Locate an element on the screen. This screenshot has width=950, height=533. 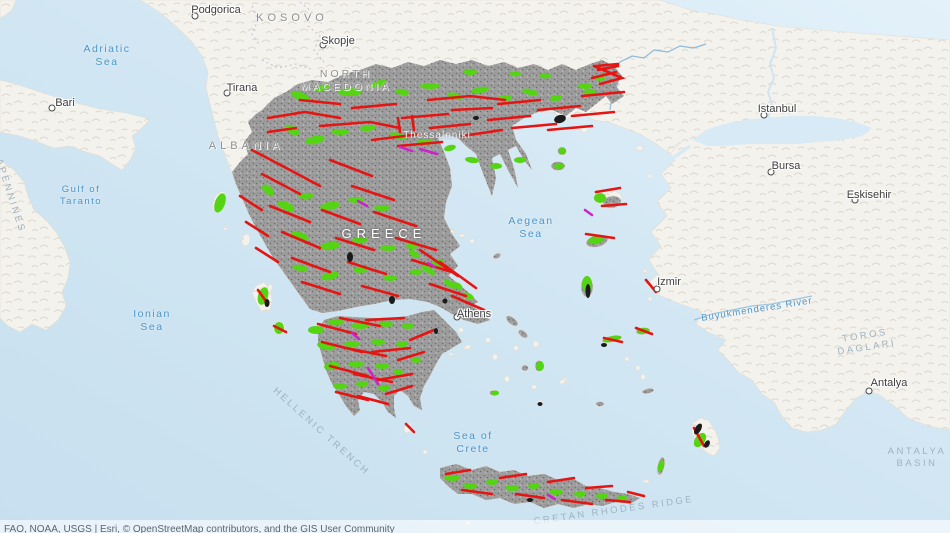
land-italy-north is located at coordinates (8, 9).